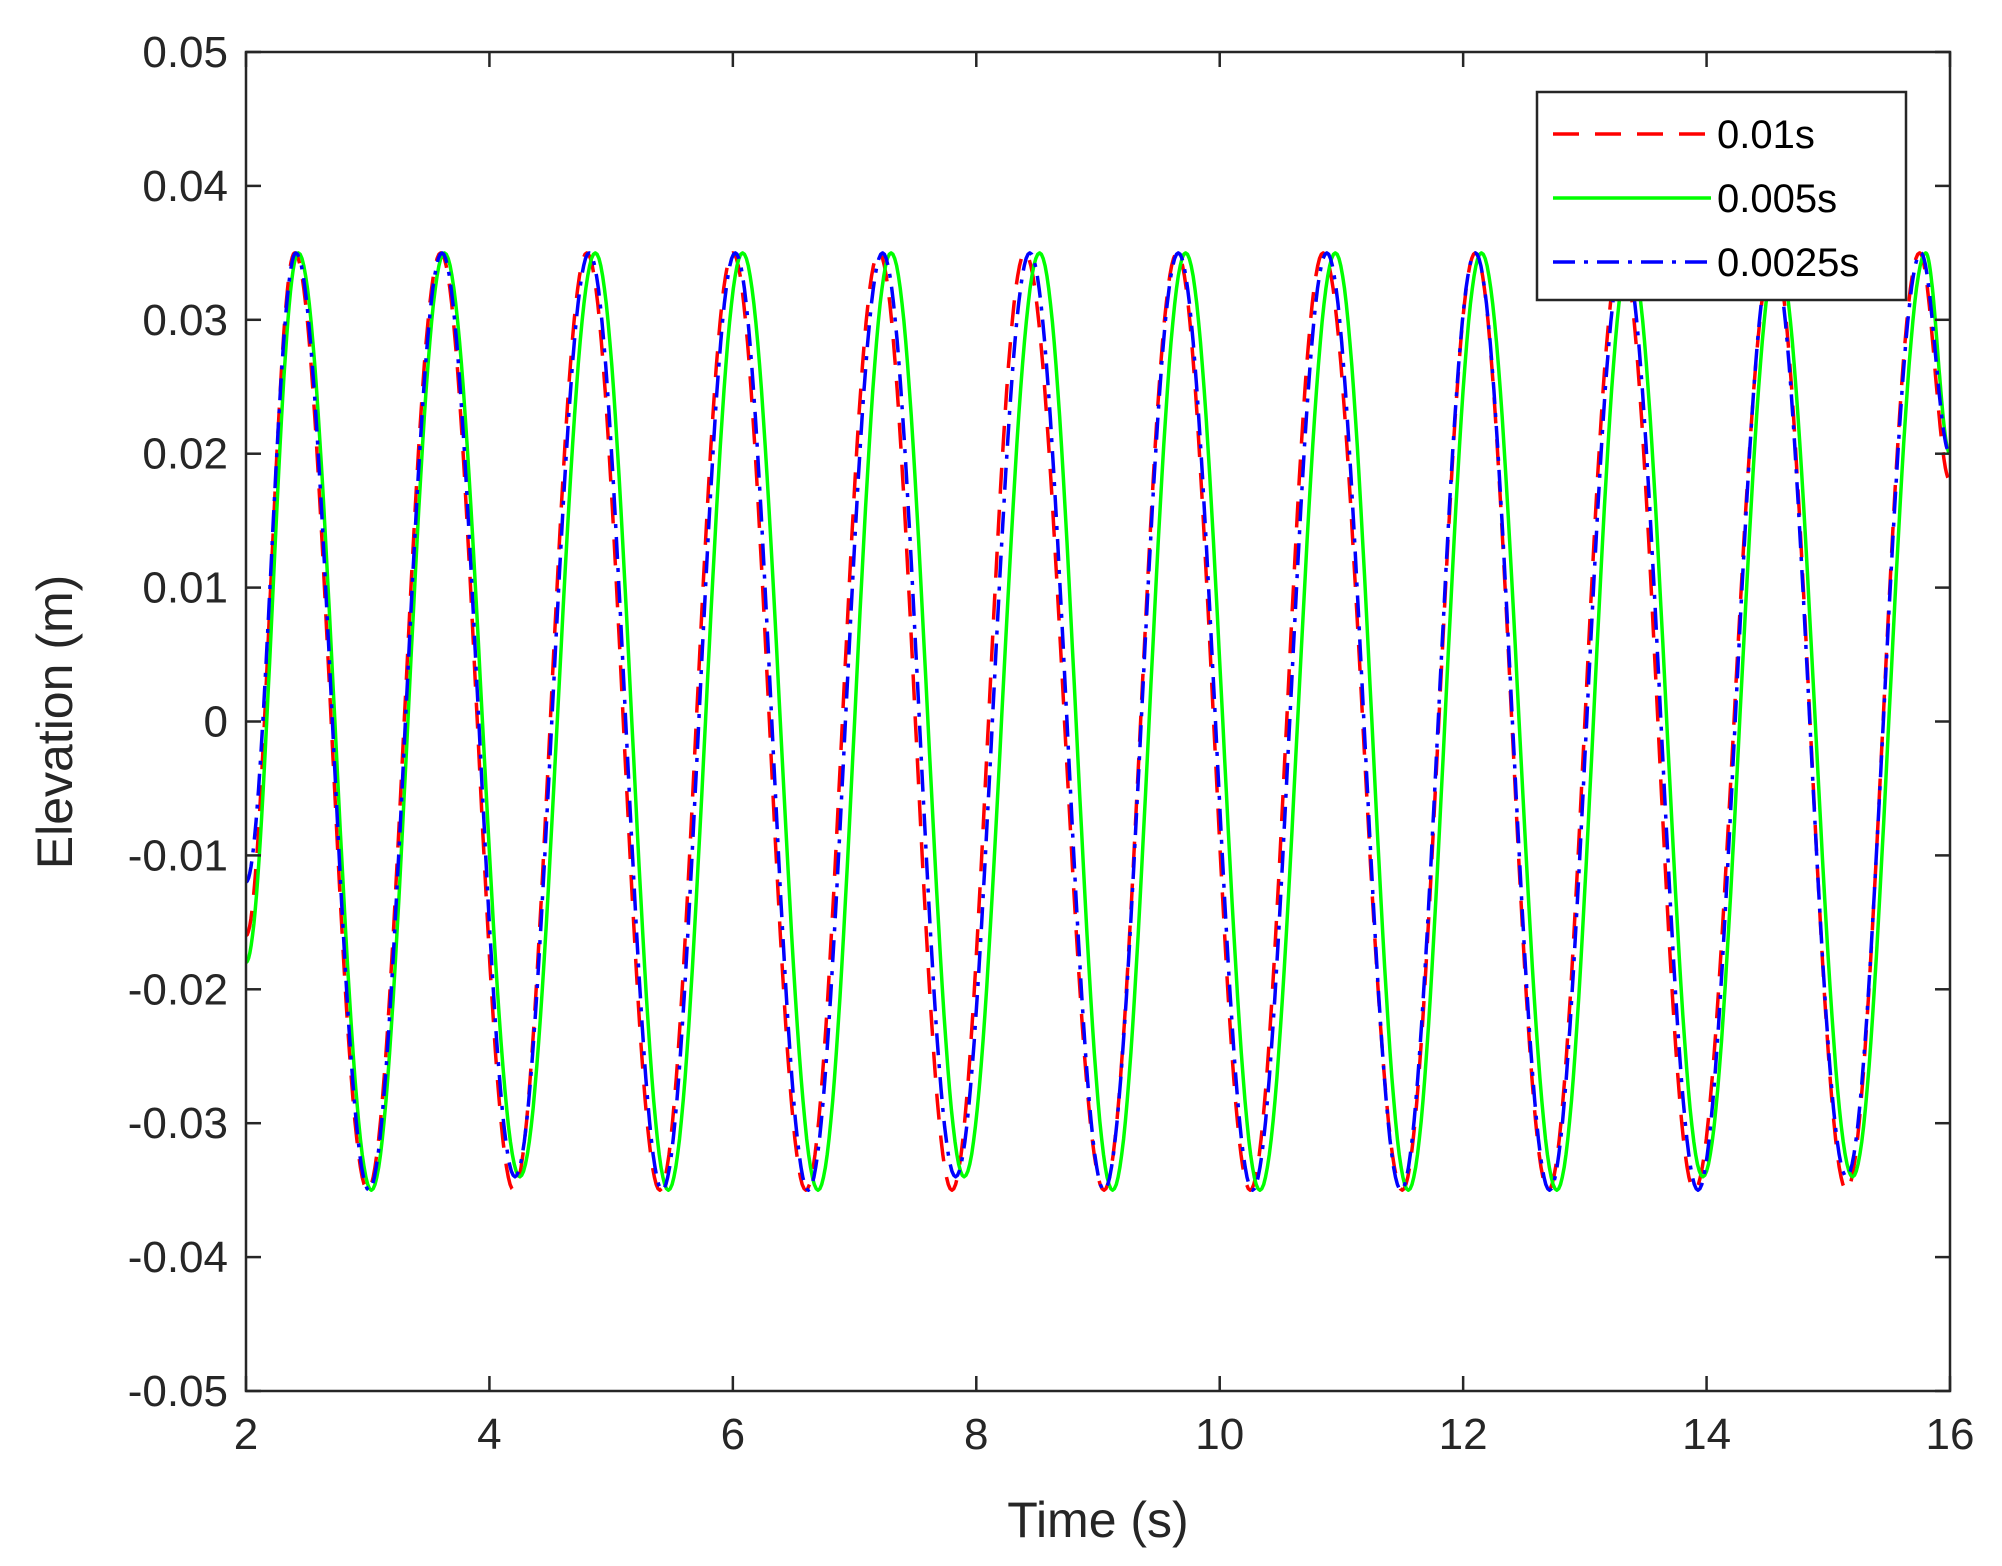 The image size is (2002, 1566). I want to click on y-tick-label: -0.02, so click(178, 989).